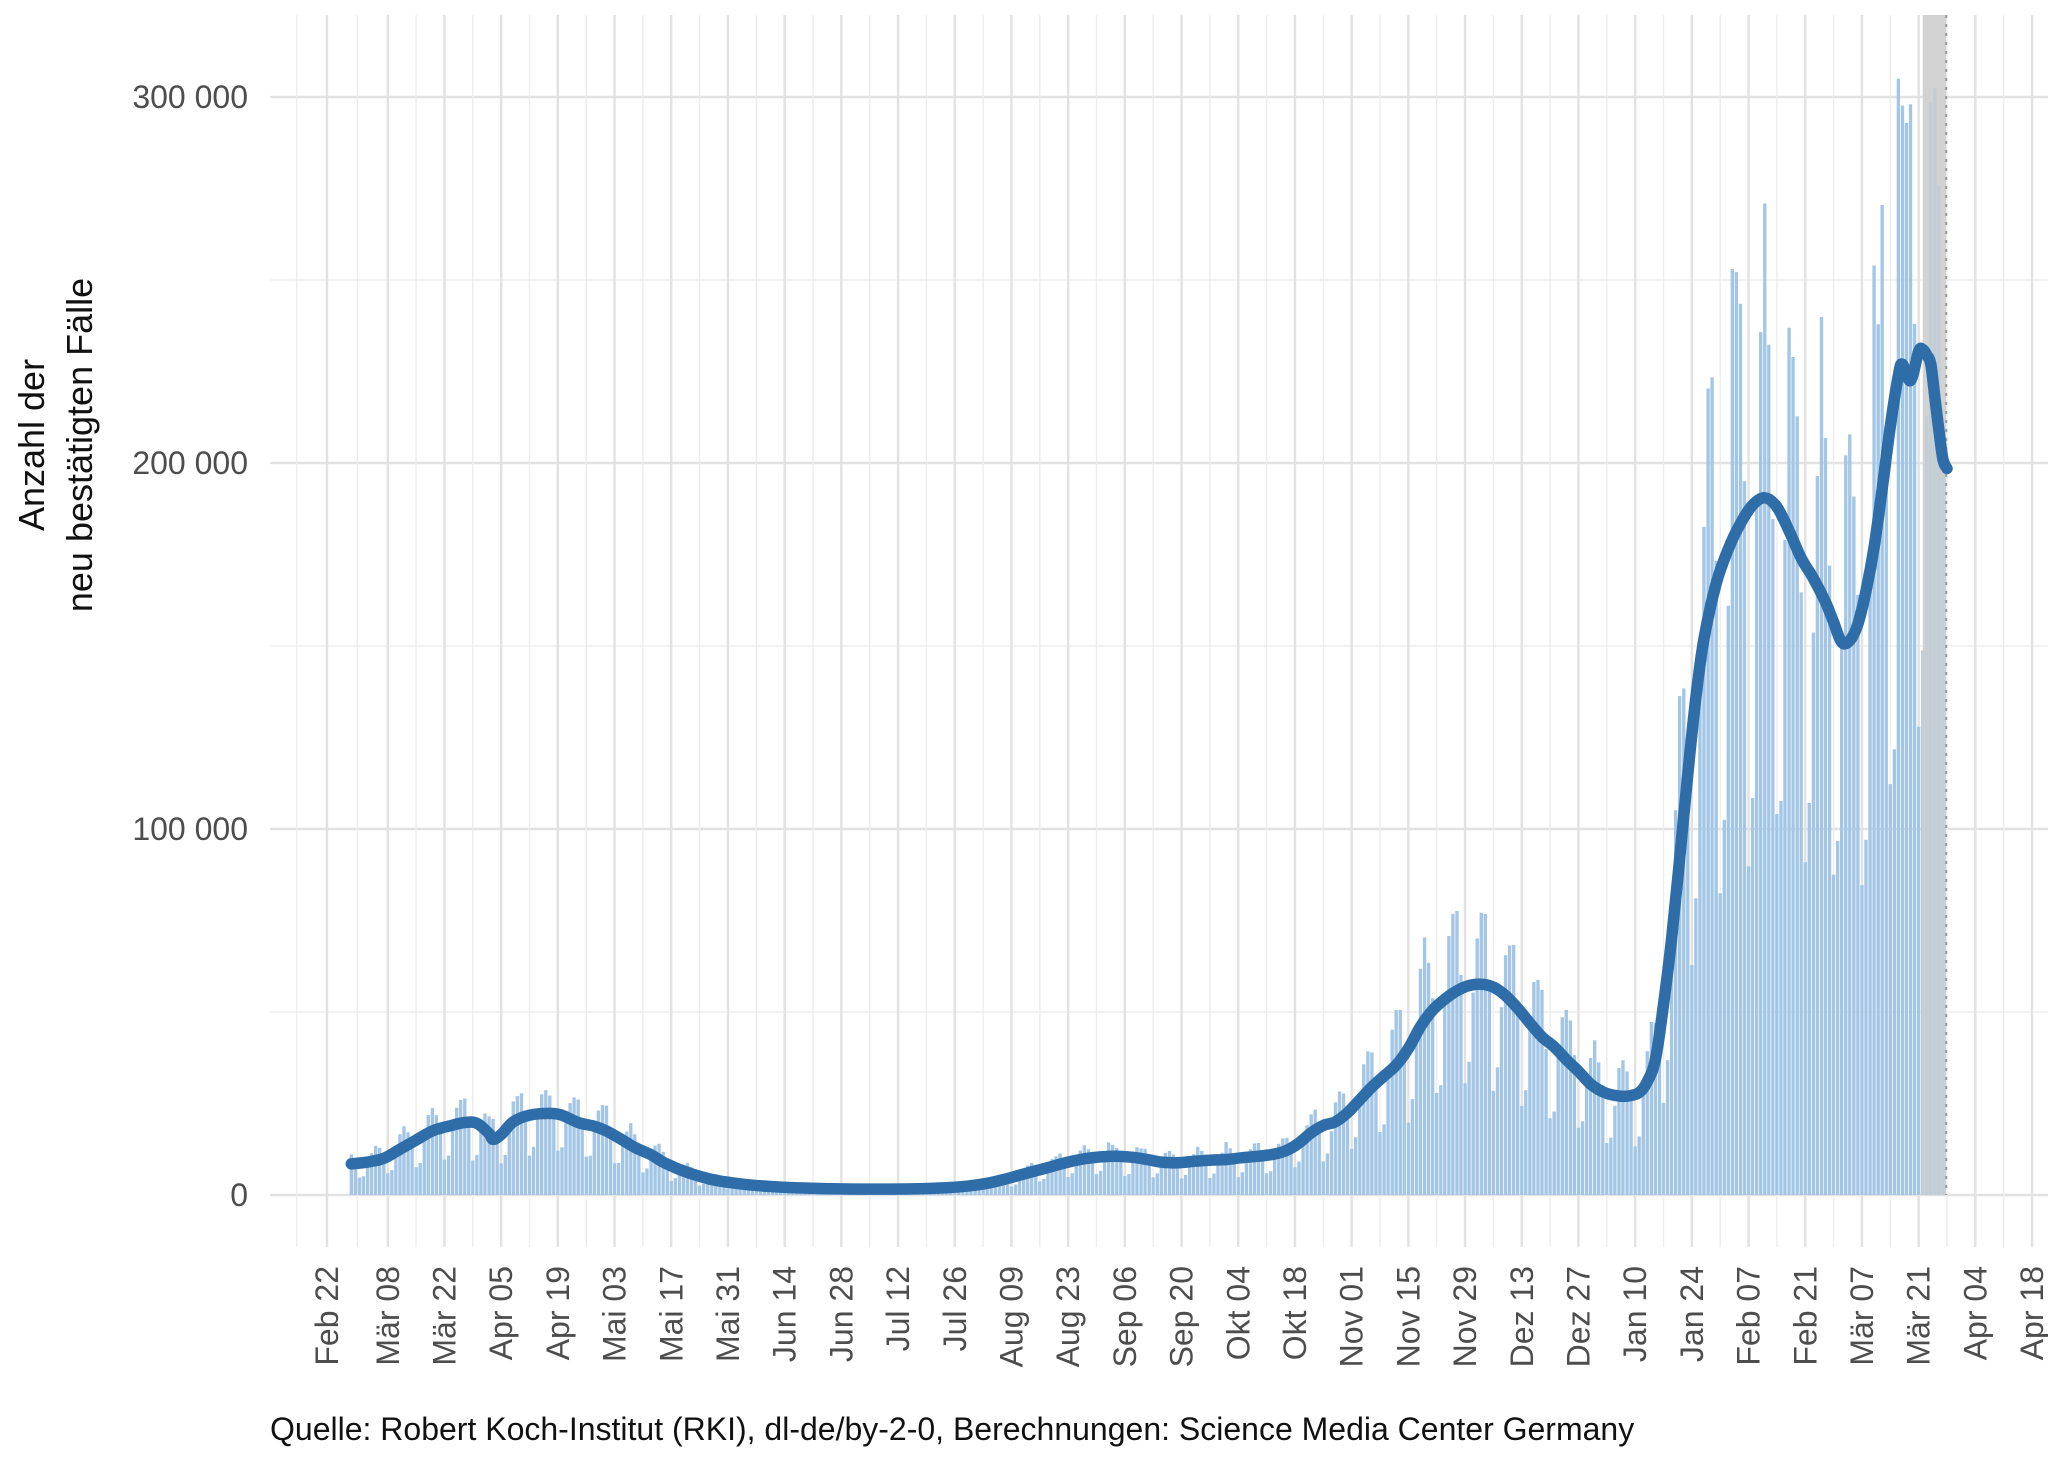 The height and width of the screenshot is (1462, 2048). I want to click on x-axis-tick-label: Aug 23, so click(1068, 1316).